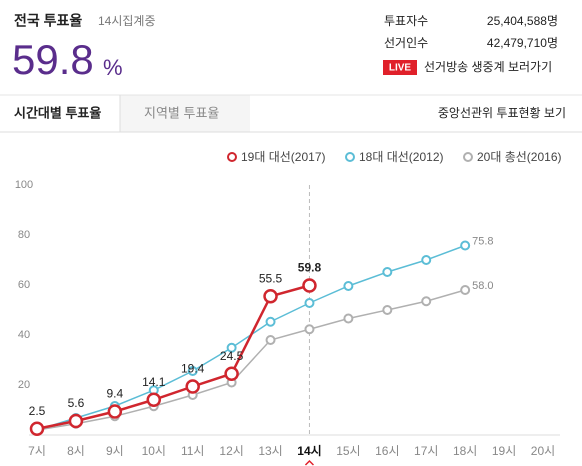  Describe the element at coordinates (24, 335) in the screenshot. I see `y-tick-label: 40` at that location.